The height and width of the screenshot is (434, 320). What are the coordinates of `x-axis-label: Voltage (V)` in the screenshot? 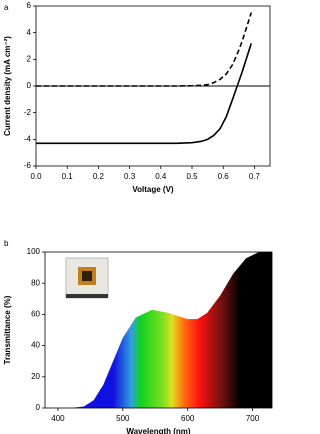 It's located at (153, 189).